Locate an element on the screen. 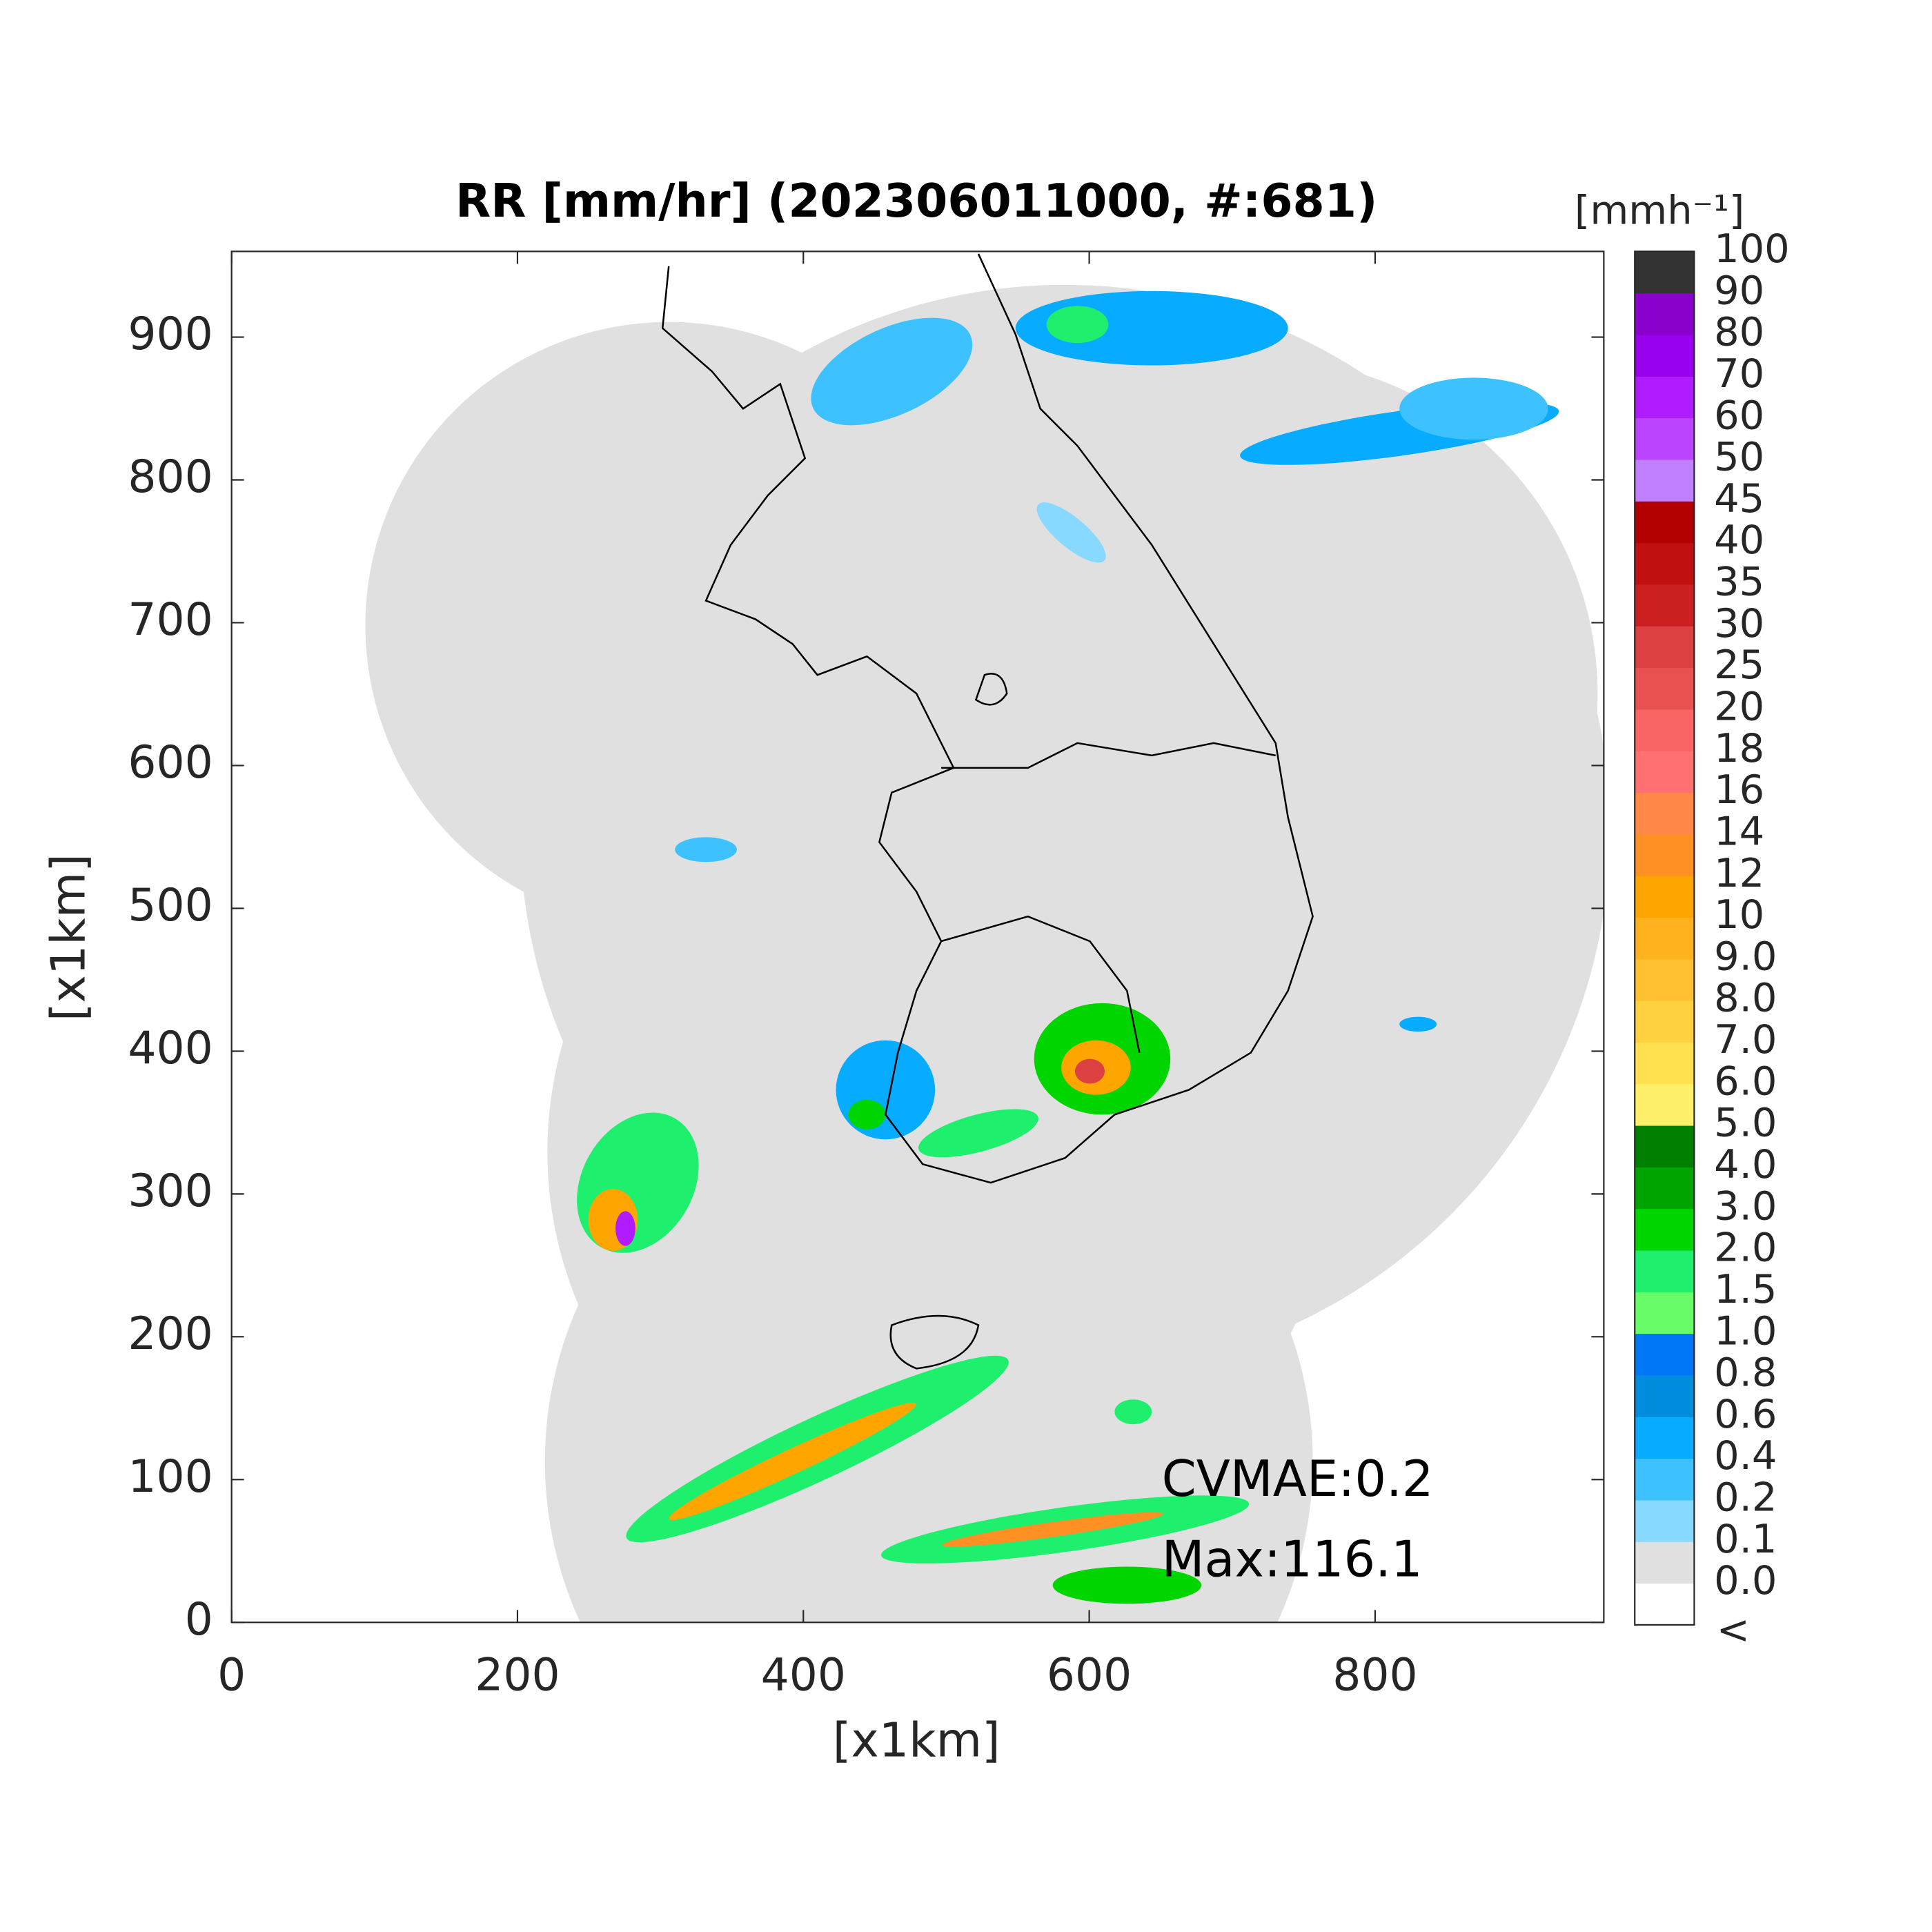  colorbar-tick-label: 0.4 is located at coordinates (1745, 1455).